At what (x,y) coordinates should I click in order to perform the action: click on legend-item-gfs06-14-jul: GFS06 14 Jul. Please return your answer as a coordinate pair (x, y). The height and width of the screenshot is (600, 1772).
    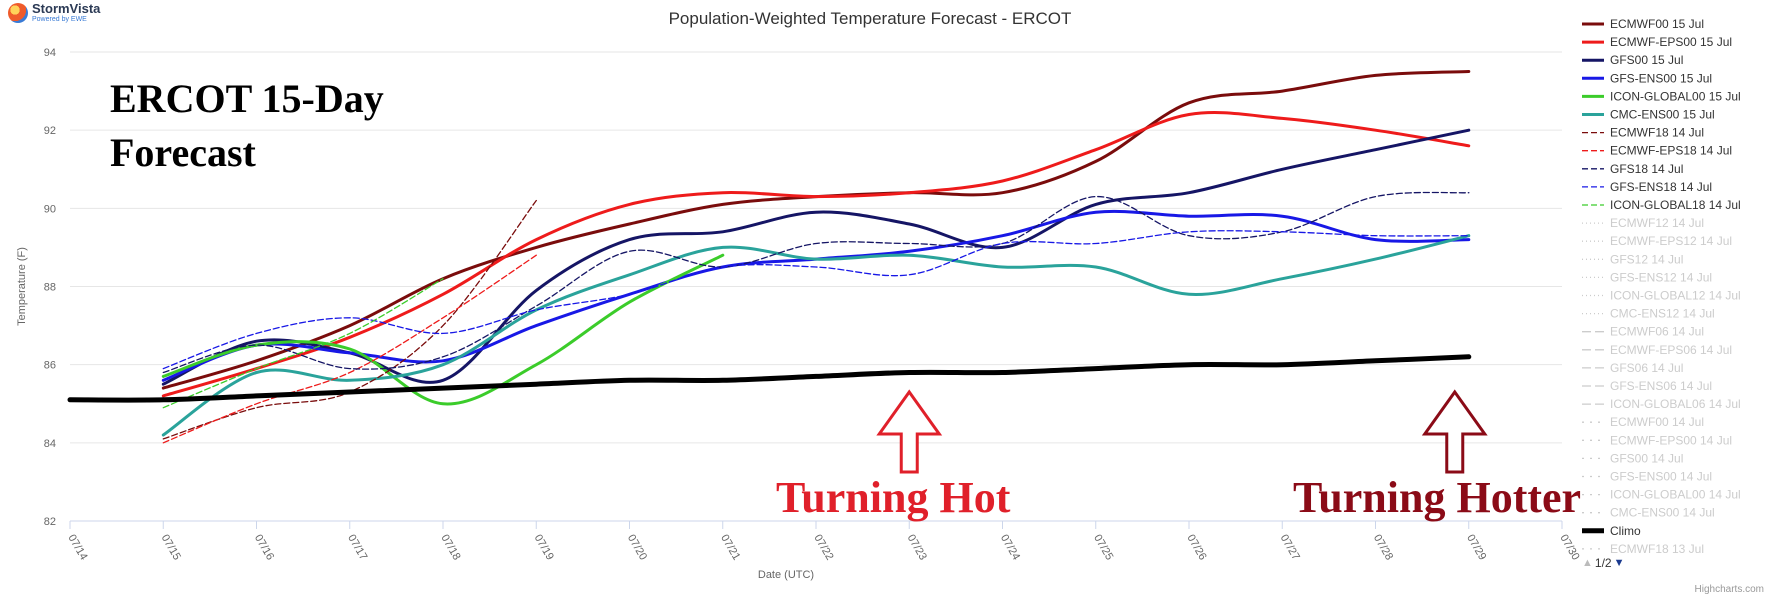
    Looking at the image, I should click on (1632, 368).